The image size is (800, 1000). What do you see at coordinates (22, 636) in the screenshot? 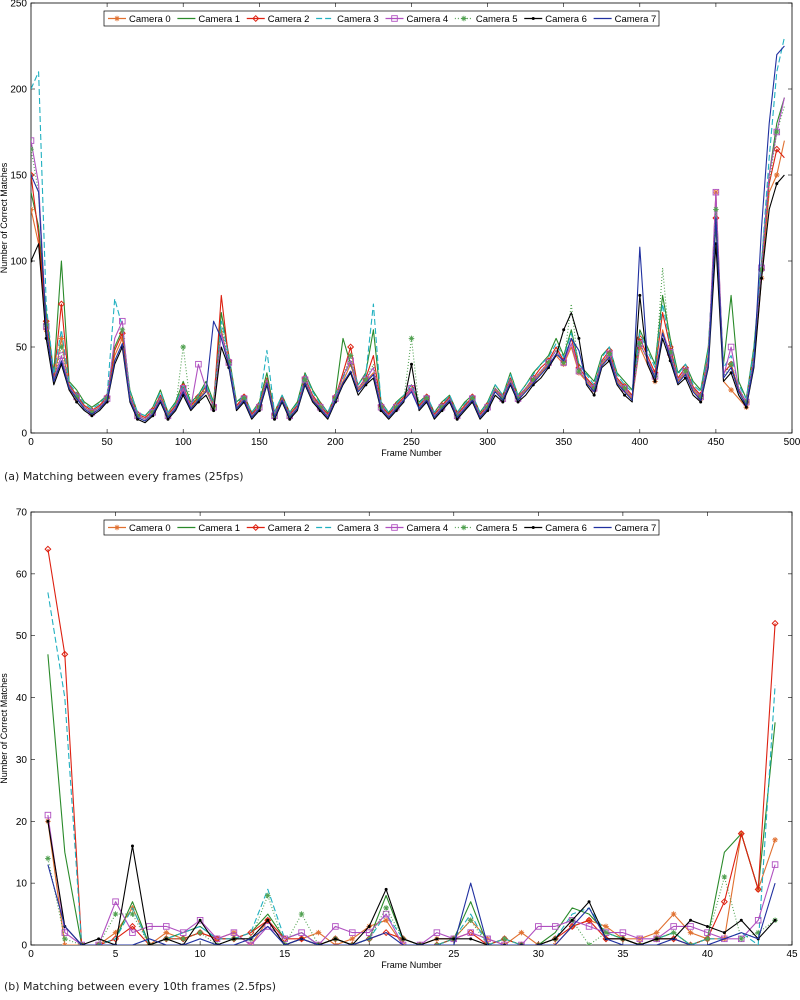
I see `y-tick-label: 50` at bounding box center [22, 636].